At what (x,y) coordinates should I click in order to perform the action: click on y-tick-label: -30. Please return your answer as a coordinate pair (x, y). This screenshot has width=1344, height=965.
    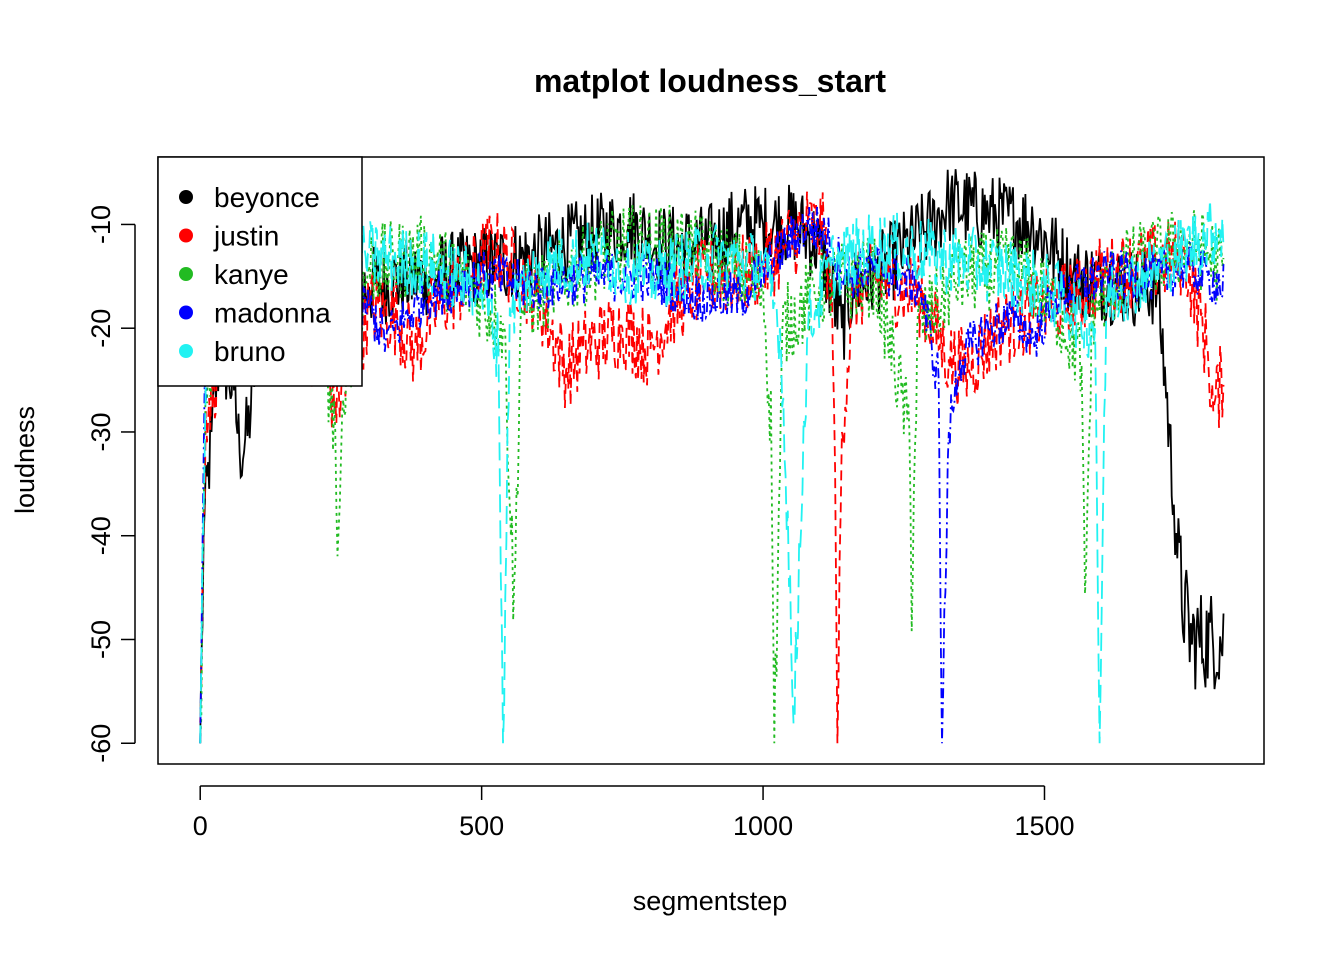
    Looking at the image, I should click on (101, 431).